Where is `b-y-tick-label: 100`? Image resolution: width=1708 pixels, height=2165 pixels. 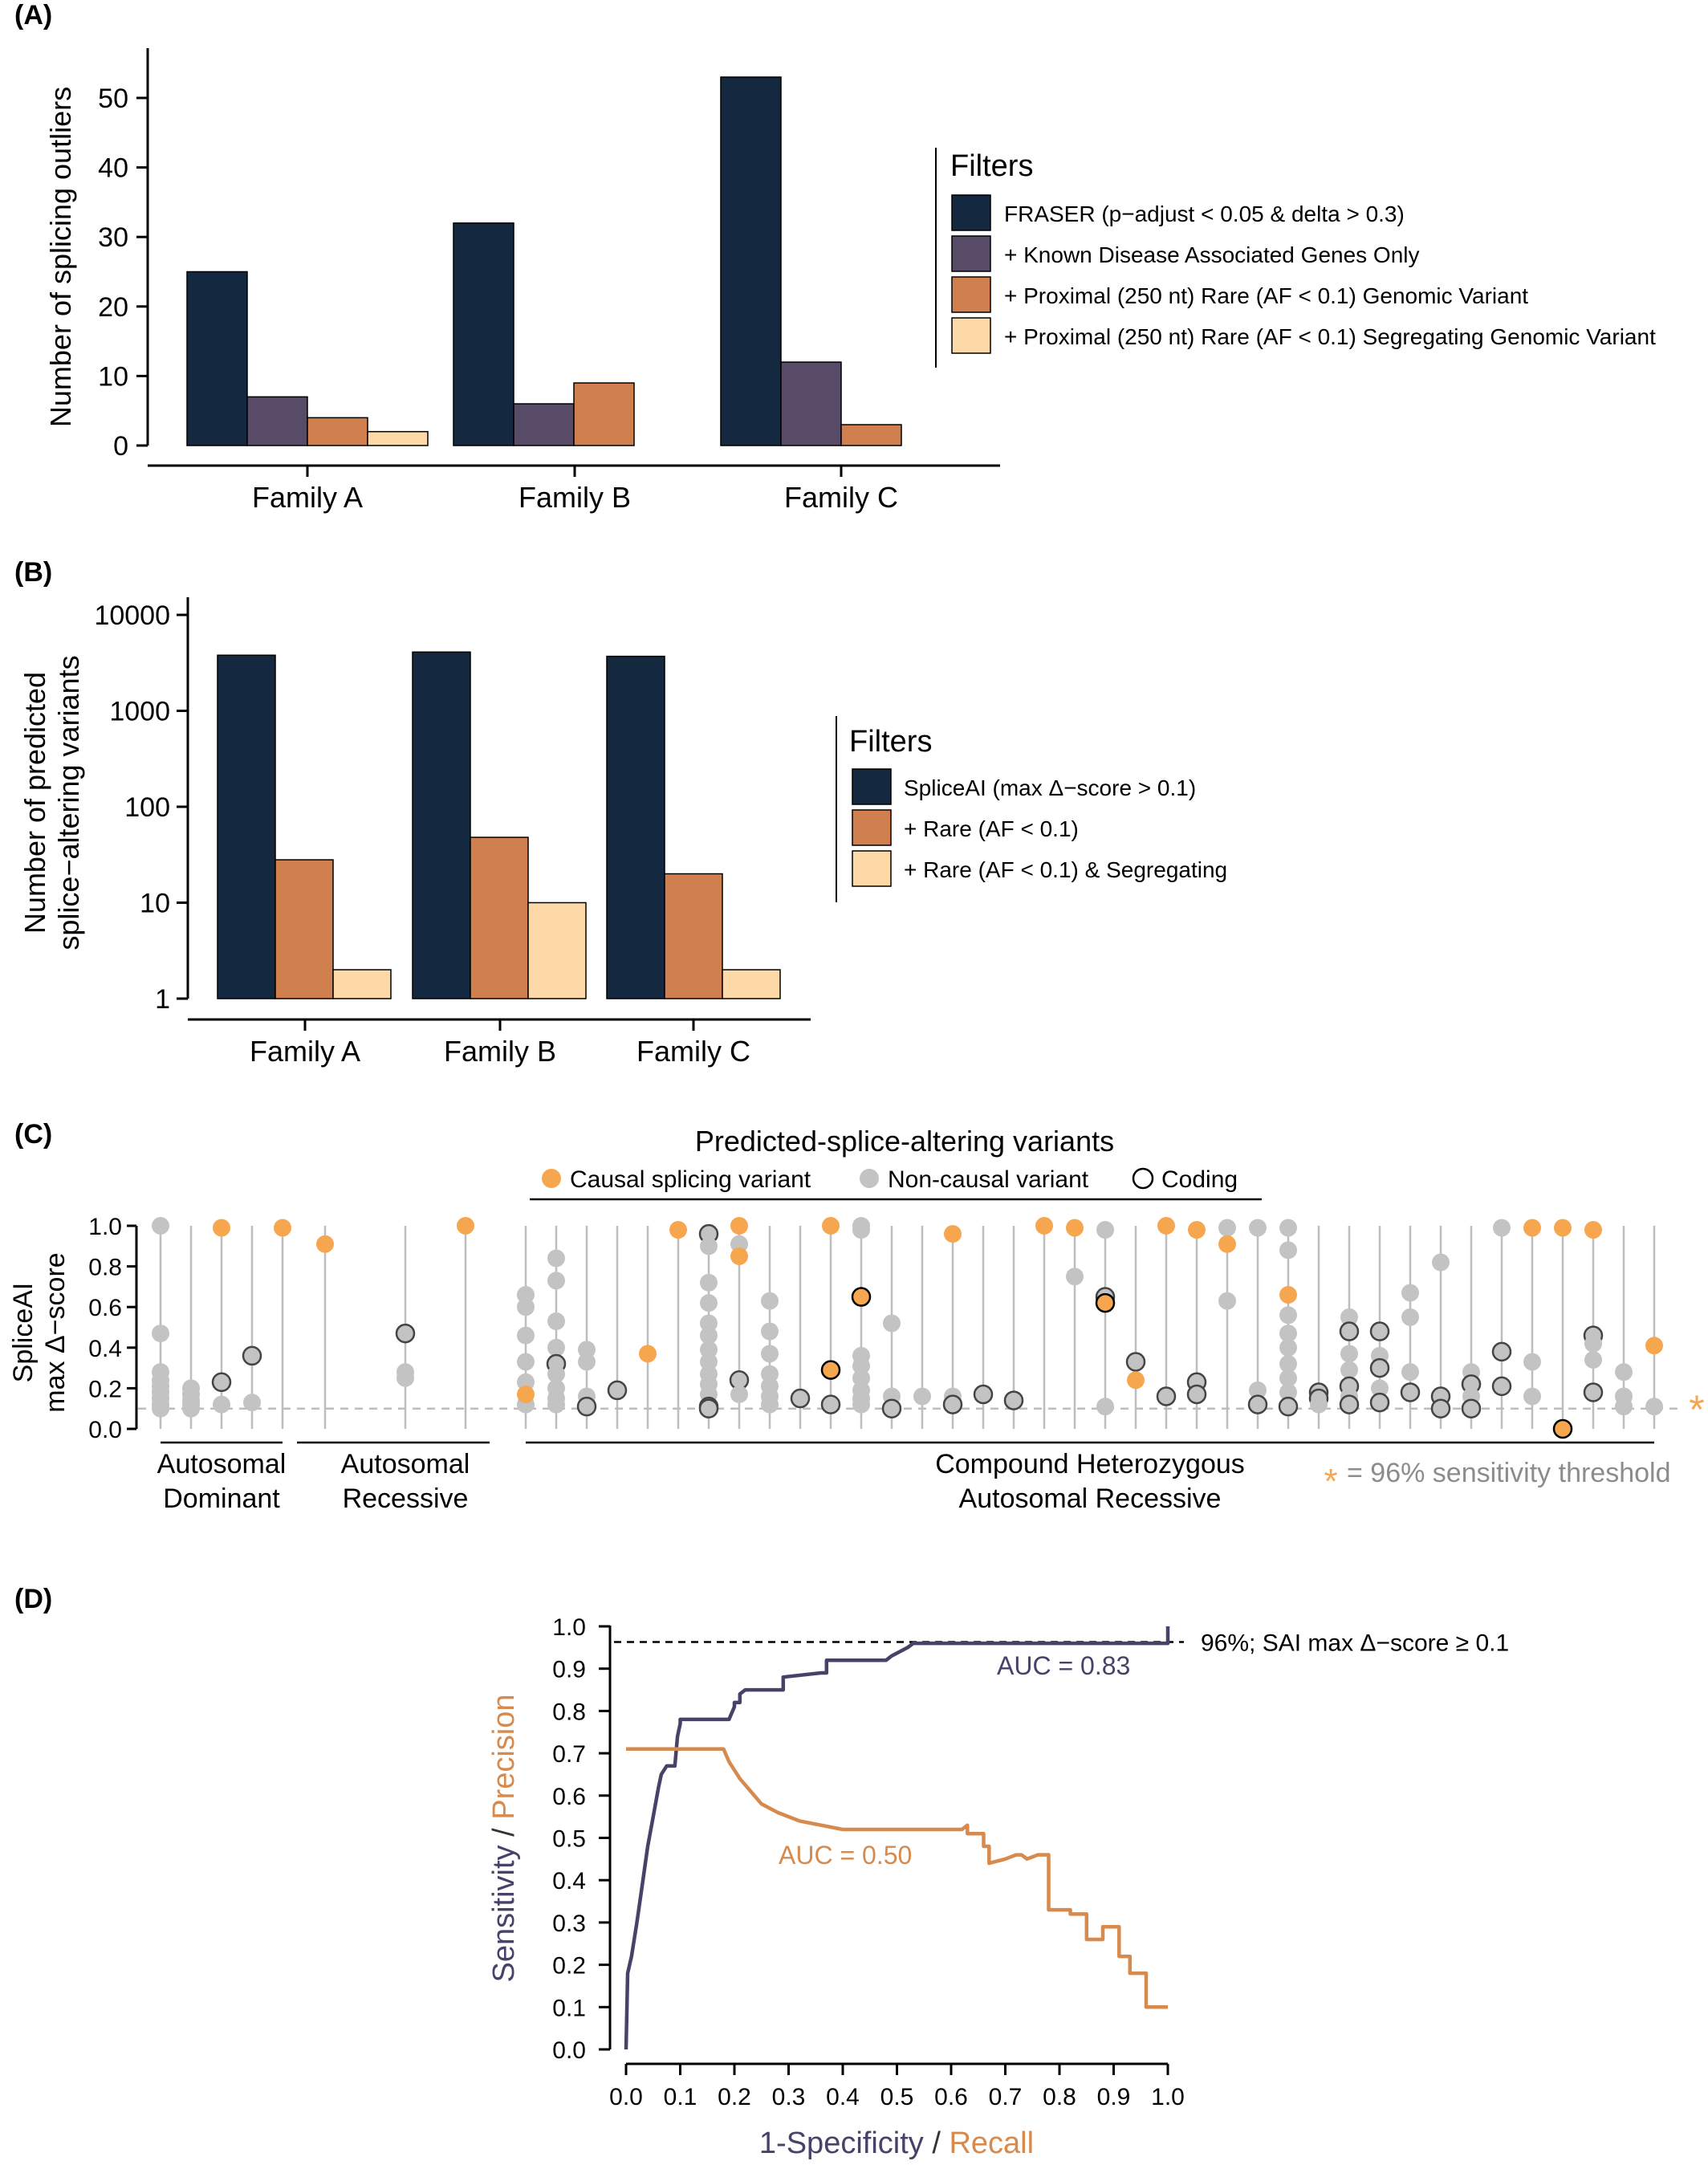 b-y-tick-label: 100 is located at coordinates (147, 807).